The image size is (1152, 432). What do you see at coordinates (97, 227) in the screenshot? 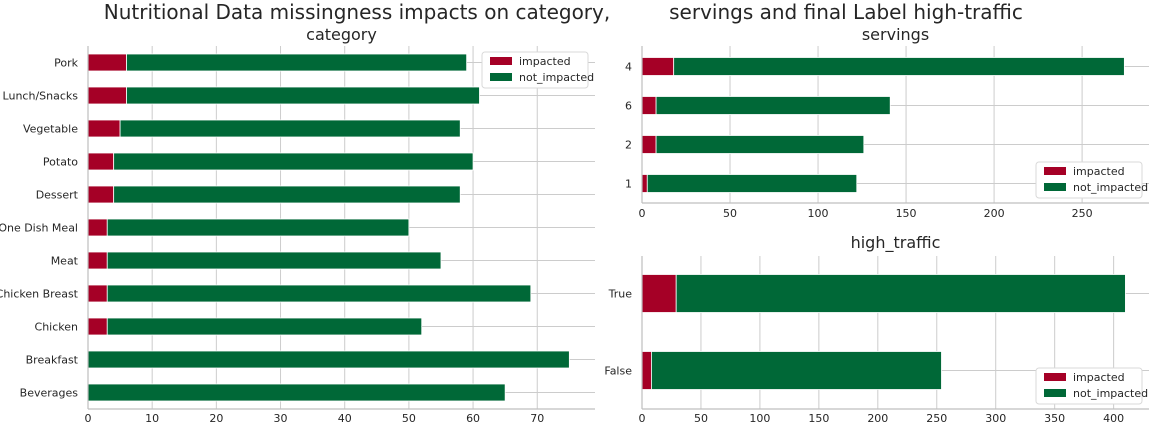
I see `bar-impacted-one-dish-meal` at bounding box center [97, 227].